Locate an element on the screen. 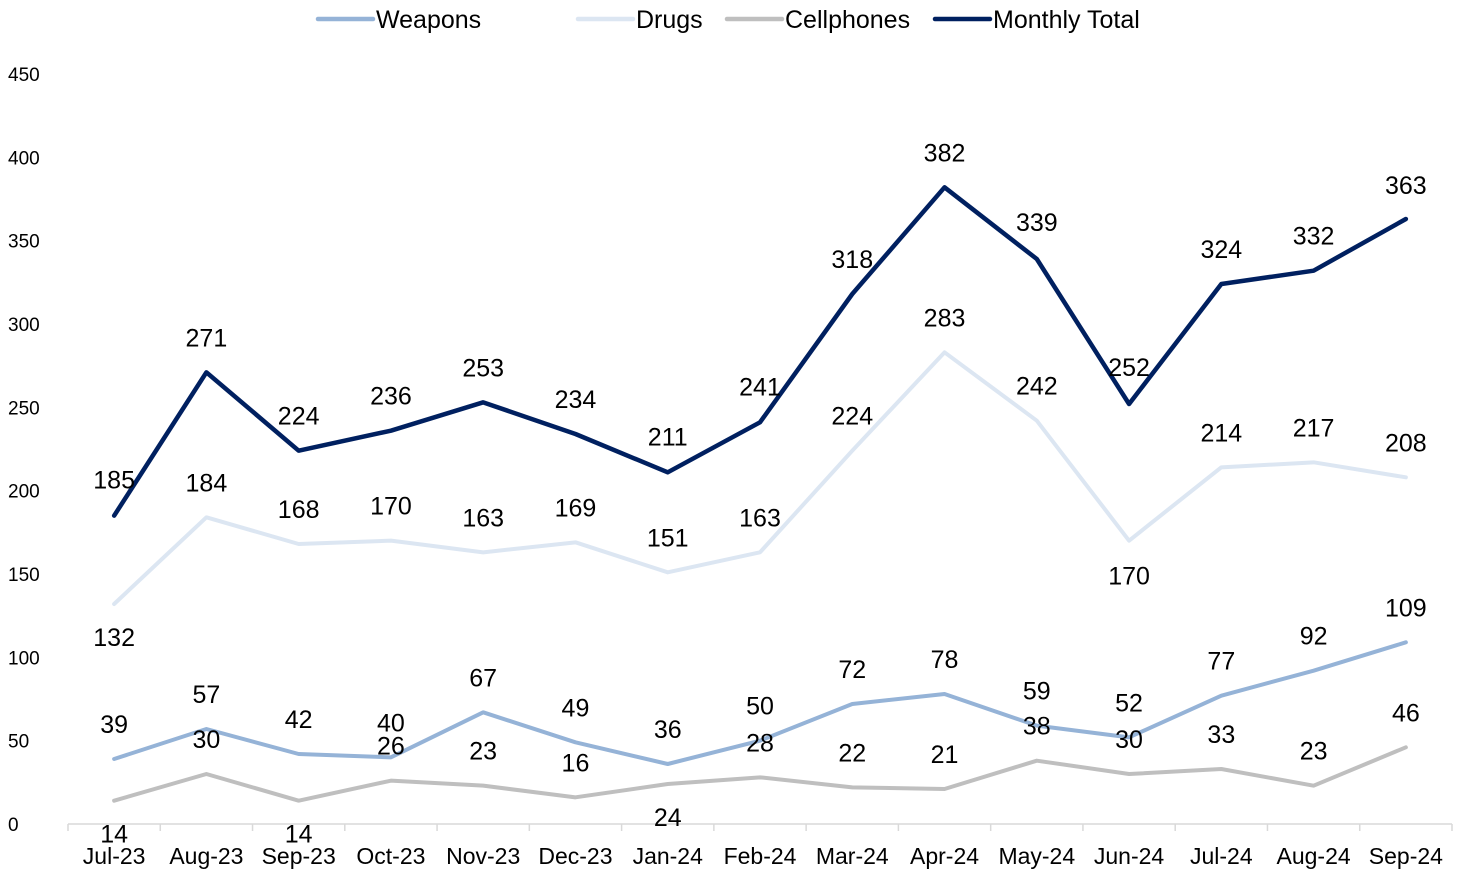  x-tick-label: Mar-24 is located at coordinates (852, 856).